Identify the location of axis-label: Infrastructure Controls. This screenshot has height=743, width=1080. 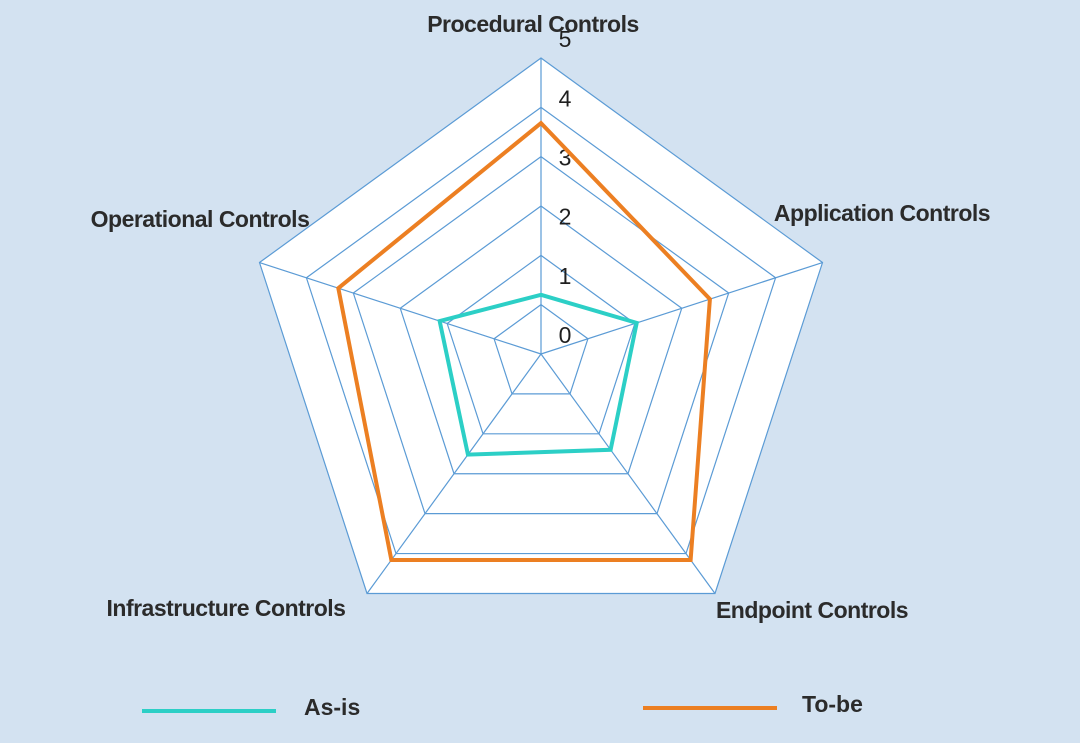
(226, 608).